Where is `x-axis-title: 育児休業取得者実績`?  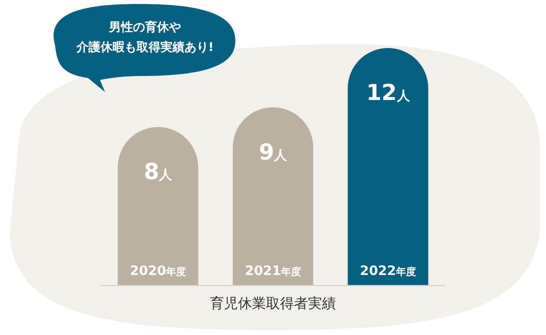 x-axis-title: 育児休業取得者実績 is located at coordinates (273, 303).